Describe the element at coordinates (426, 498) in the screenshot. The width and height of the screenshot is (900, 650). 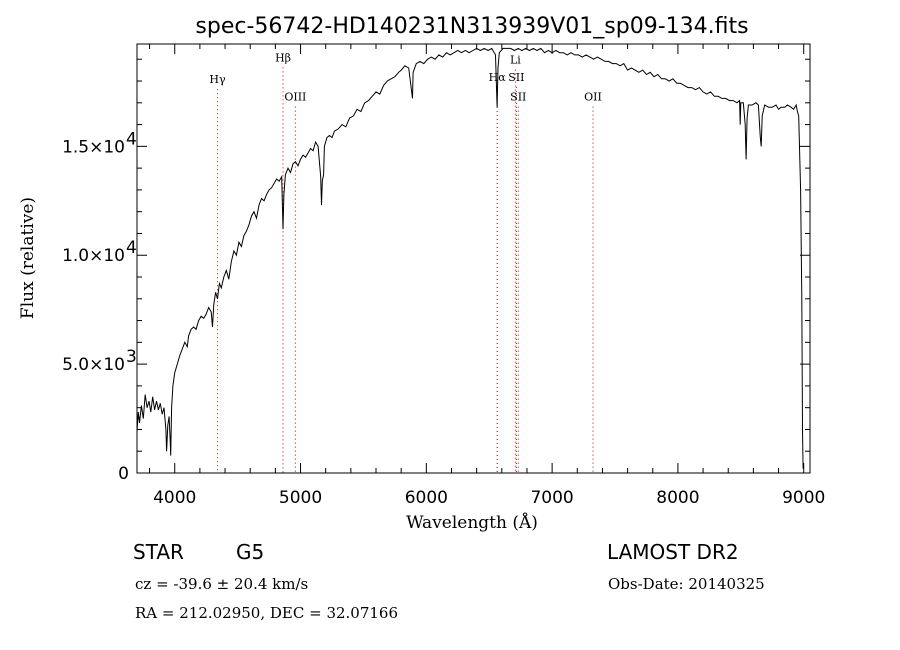
I see `x-tick-label: 6000` at that location.